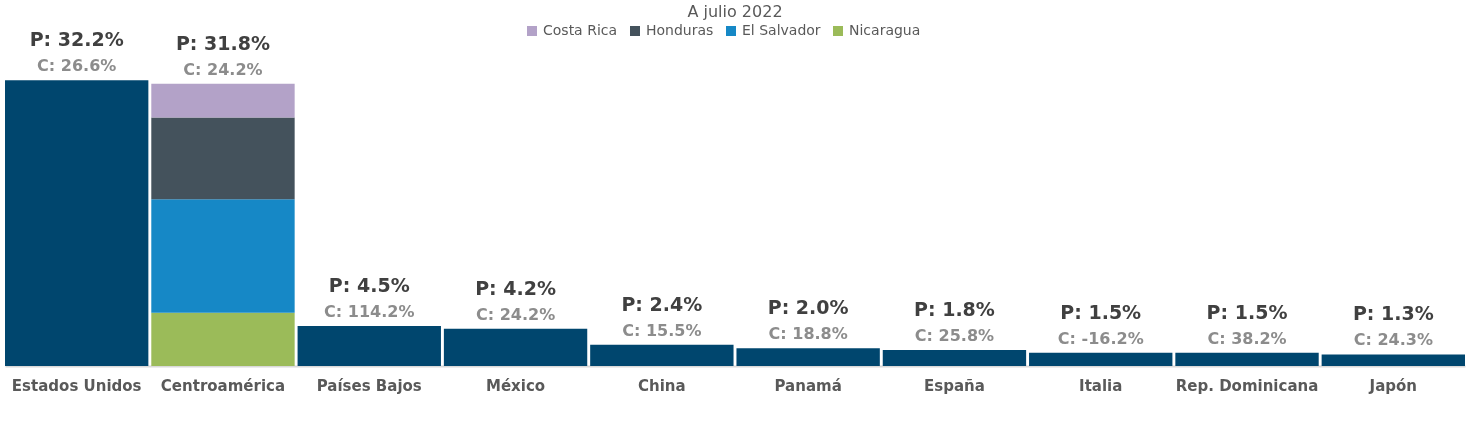 This screenshot has width=1480, height=431. Describe the element at coordinates (662, 330) in the screenshot. I see `annotation: C: 15.5%` at that location.